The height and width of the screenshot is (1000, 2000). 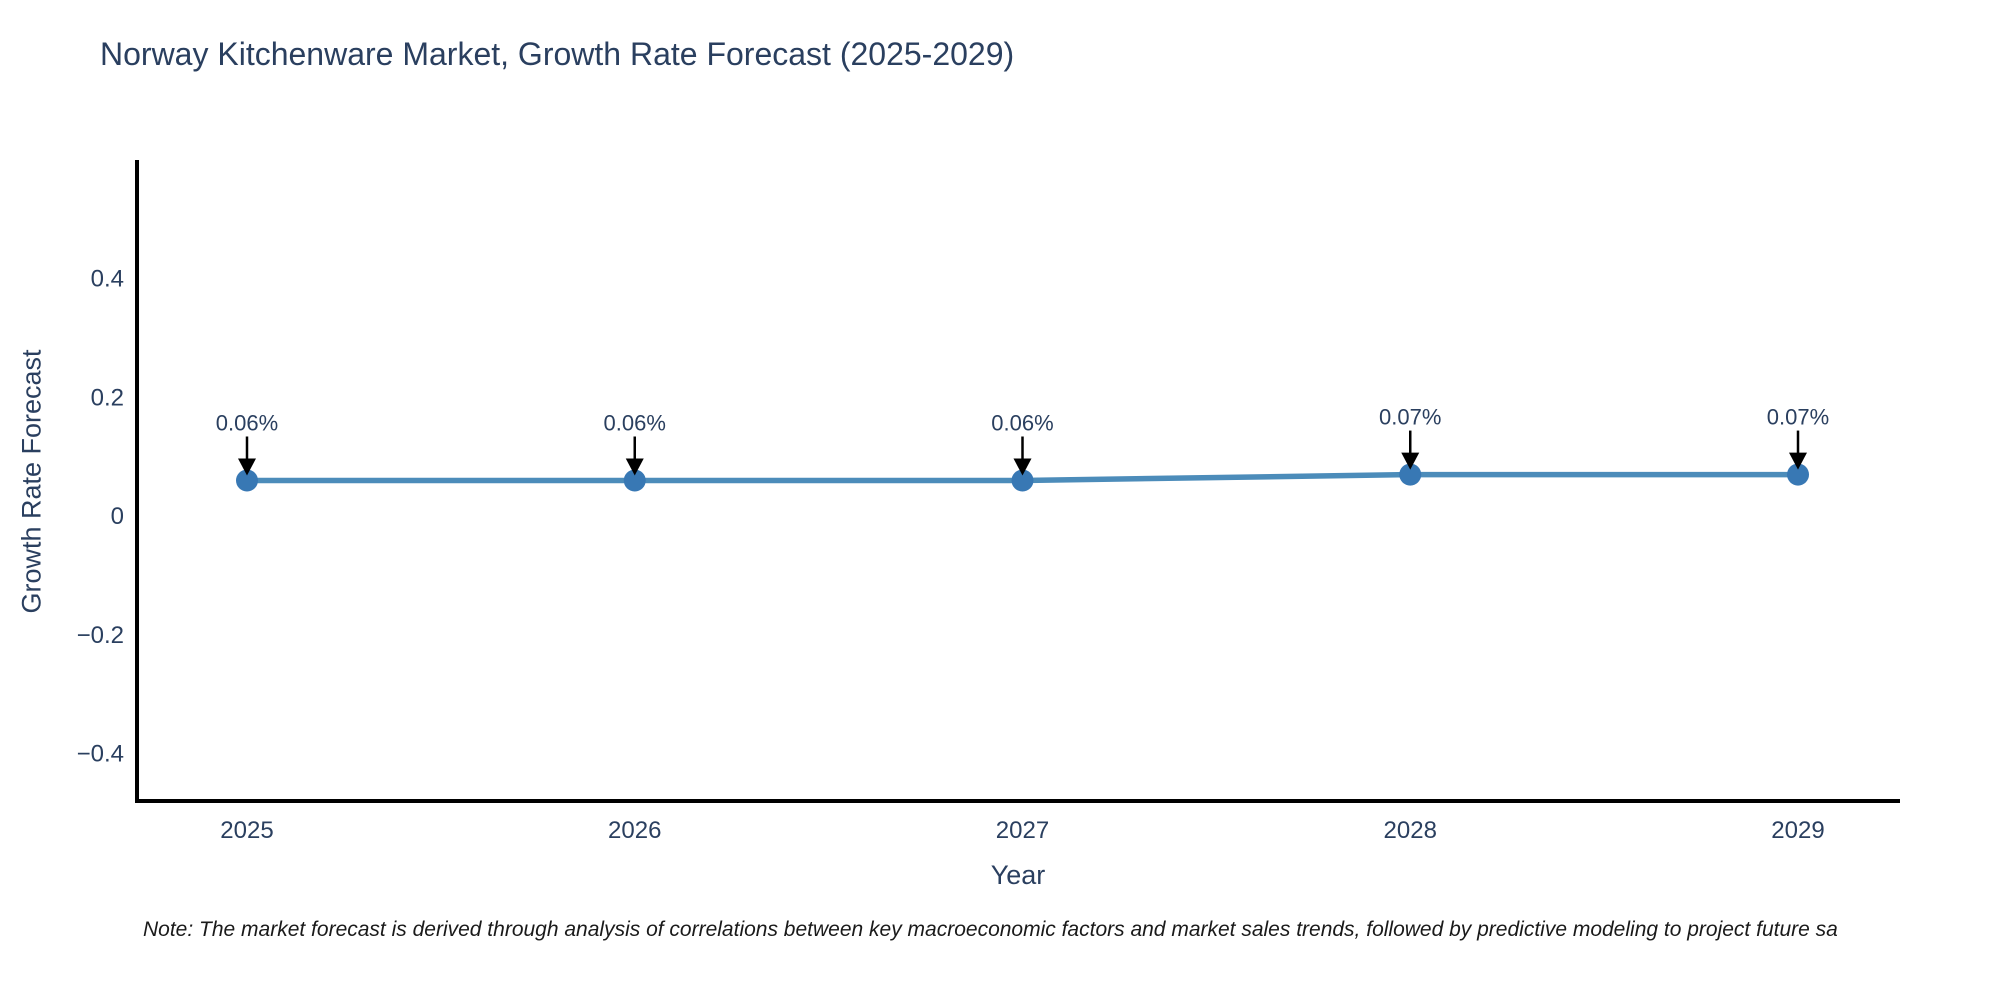 What do you see at coordinates (117, 516) in the screenshot?
I see `y-tick-label: 0` at bounding box center [117, 516].